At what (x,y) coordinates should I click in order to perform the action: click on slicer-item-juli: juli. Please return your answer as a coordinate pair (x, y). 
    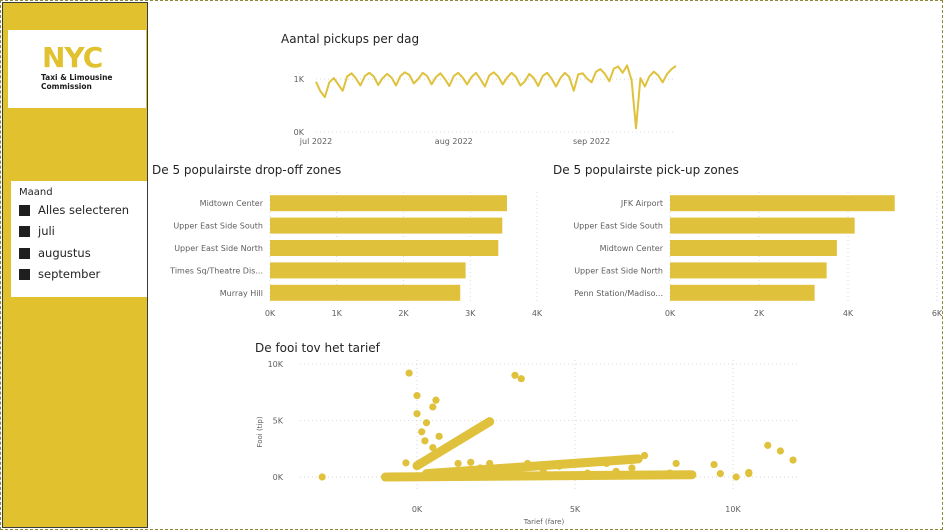
    Looking at the image, I should click on (37, 231).